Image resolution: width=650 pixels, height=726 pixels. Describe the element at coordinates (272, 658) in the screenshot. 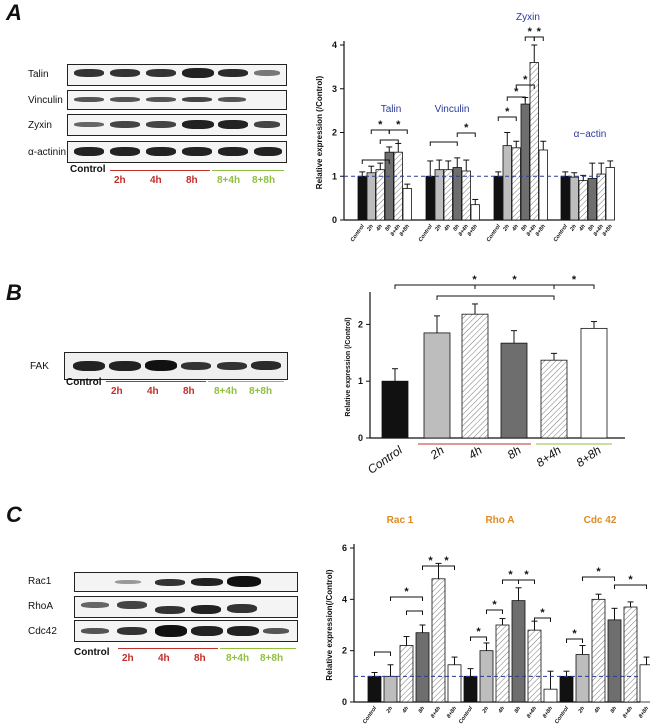

I see `lane-label-8plus8h-c: 8+8h` at that location.